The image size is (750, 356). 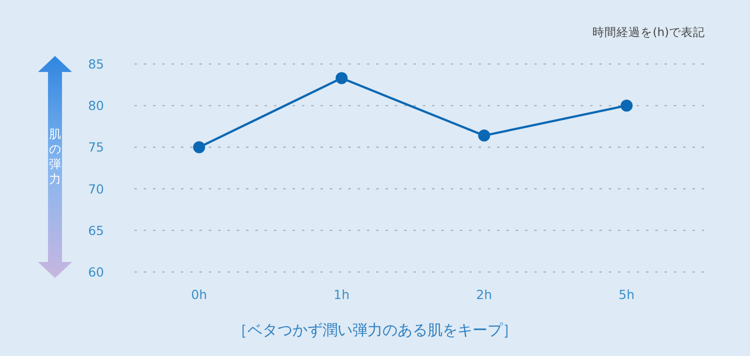 What do you see at coordinates (199, 294) in the screenshot?
I see `x-tick-label: 0h` at bounding box center [199, 294].